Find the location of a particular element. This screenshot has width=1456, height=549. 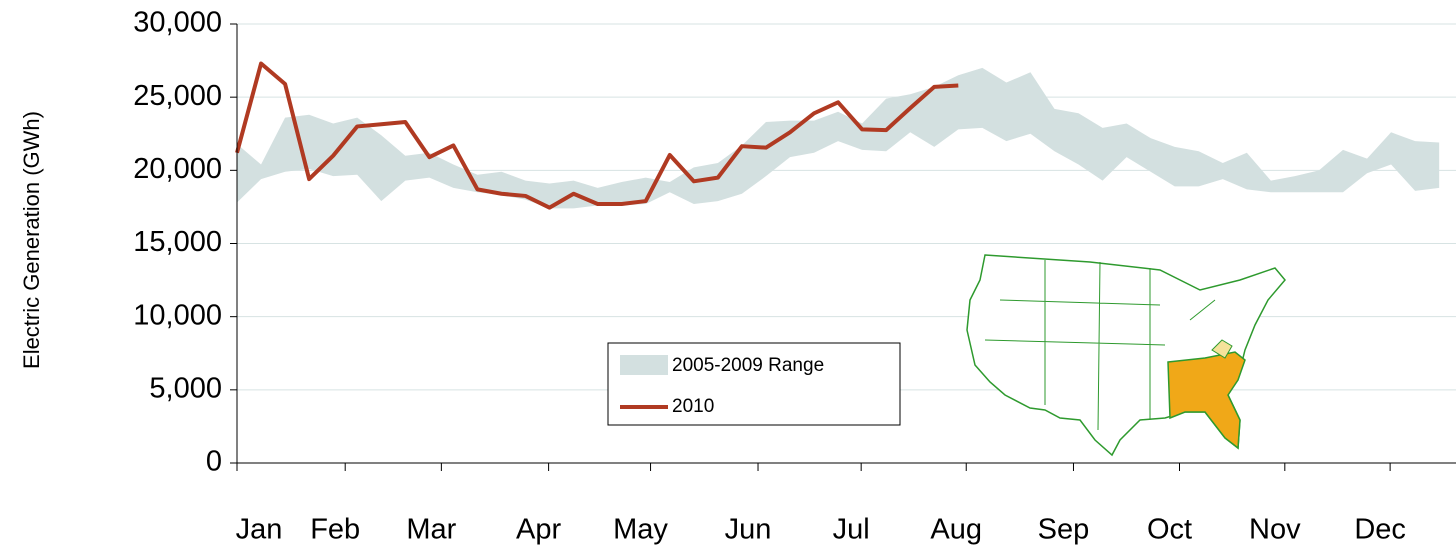

legend-box is located at coordinates (754, 384).